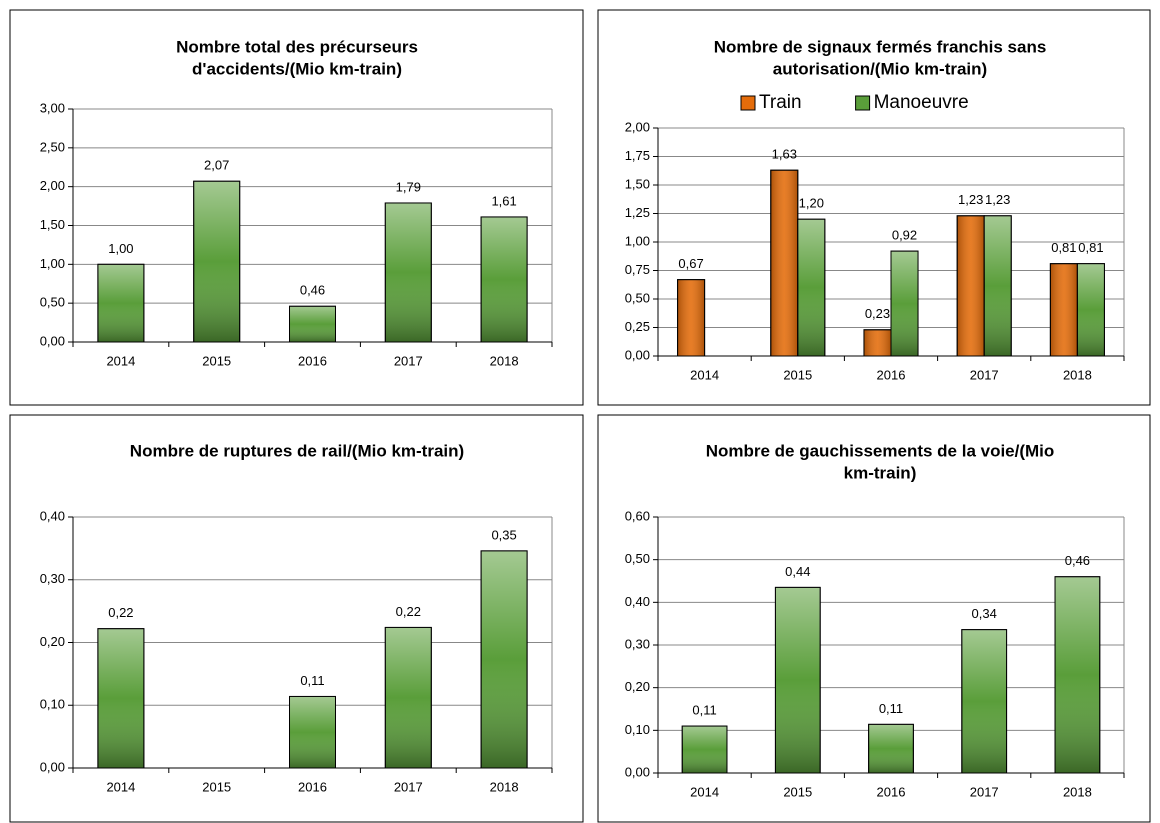 The image size is (1160, 823). Describe the element at coordinates (880, 46) in the screenshot. I see `chart-title: Nombre de signaux fermés franchis sans` at that location.